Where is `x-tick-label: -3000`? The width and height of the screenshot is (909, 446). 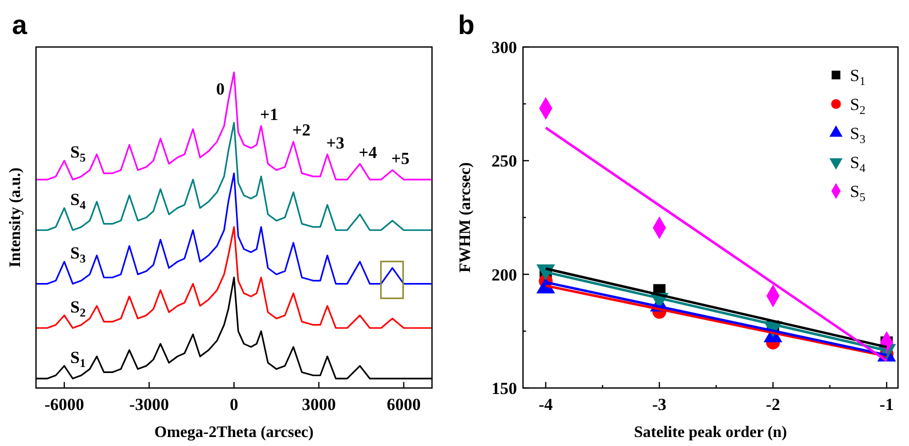
x-tick-label: -3000 is located at coordinates (149, 404).